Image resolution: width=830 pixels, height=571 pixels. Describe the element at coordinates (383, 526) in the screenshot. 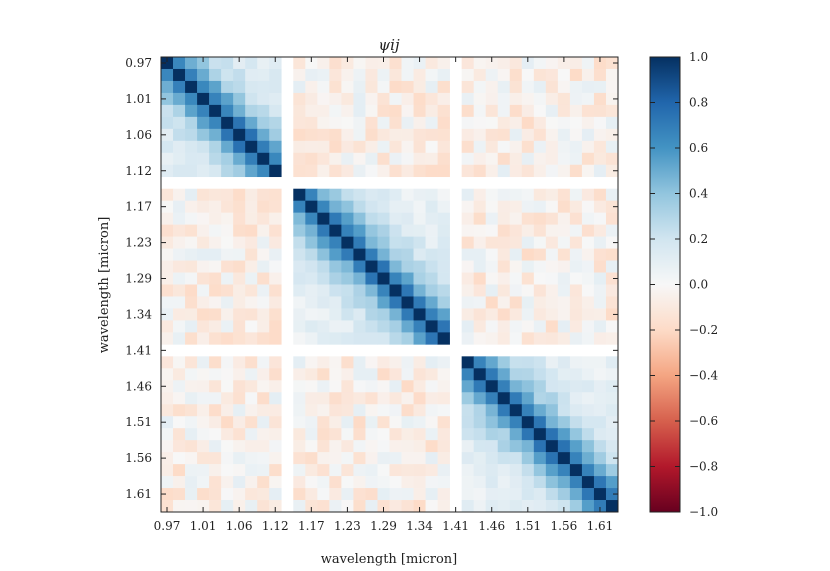

I see `x-tick-label: 1.29` at that location.